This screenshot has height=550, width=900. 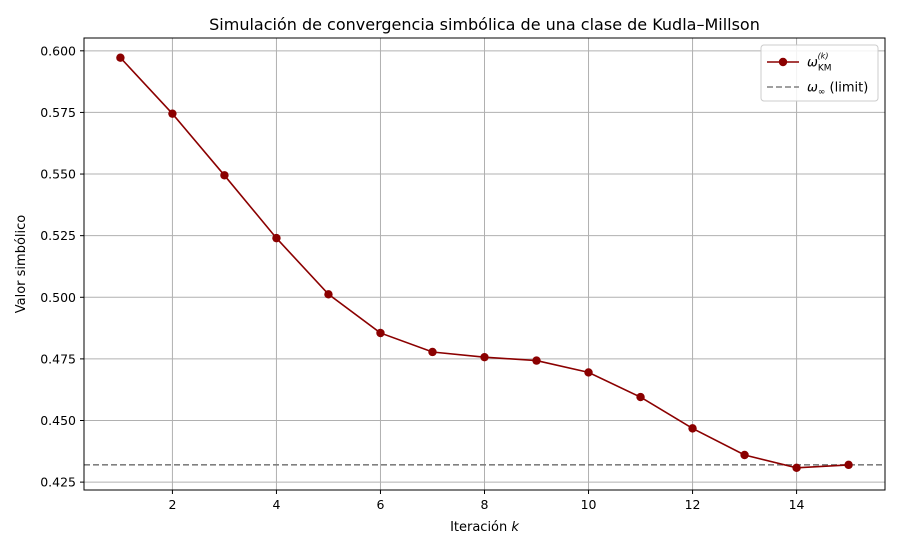 What do you see at coordinates (812, 63) in the screenshot?
I see `legend-label-series-main: ω` at bounding box center [812, 63].